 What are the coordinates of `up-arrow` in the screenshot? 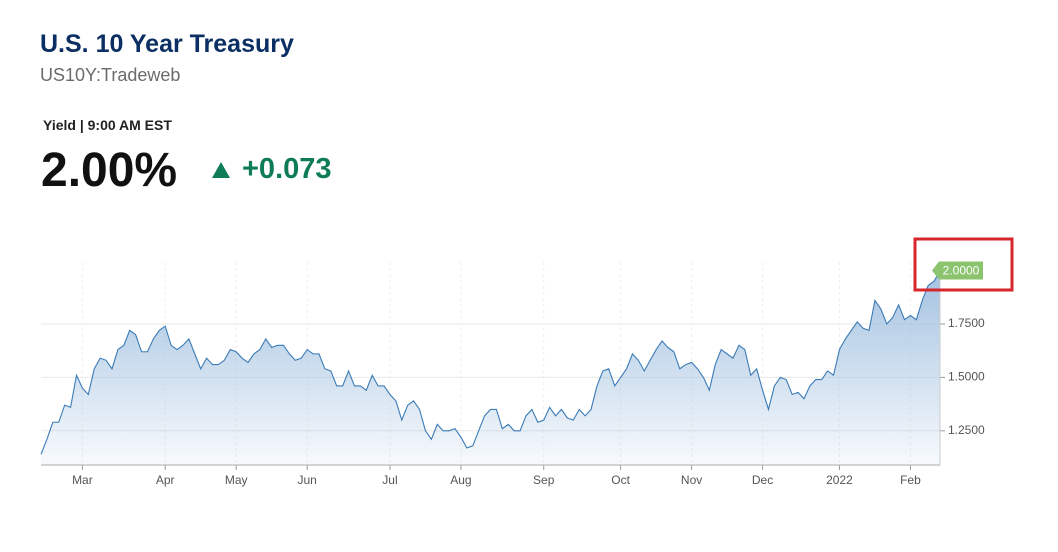 It's located at (221, 170).